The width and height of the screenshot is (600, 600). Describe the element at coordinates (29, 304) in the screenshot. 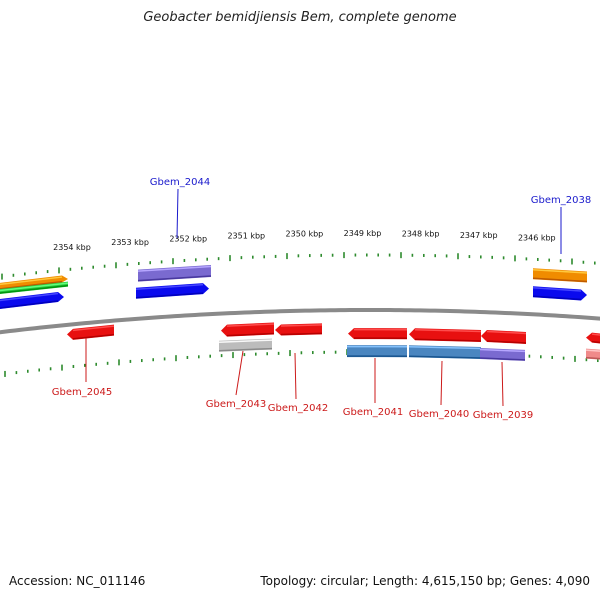

I see `feature-blue-left-shadow` at that location.